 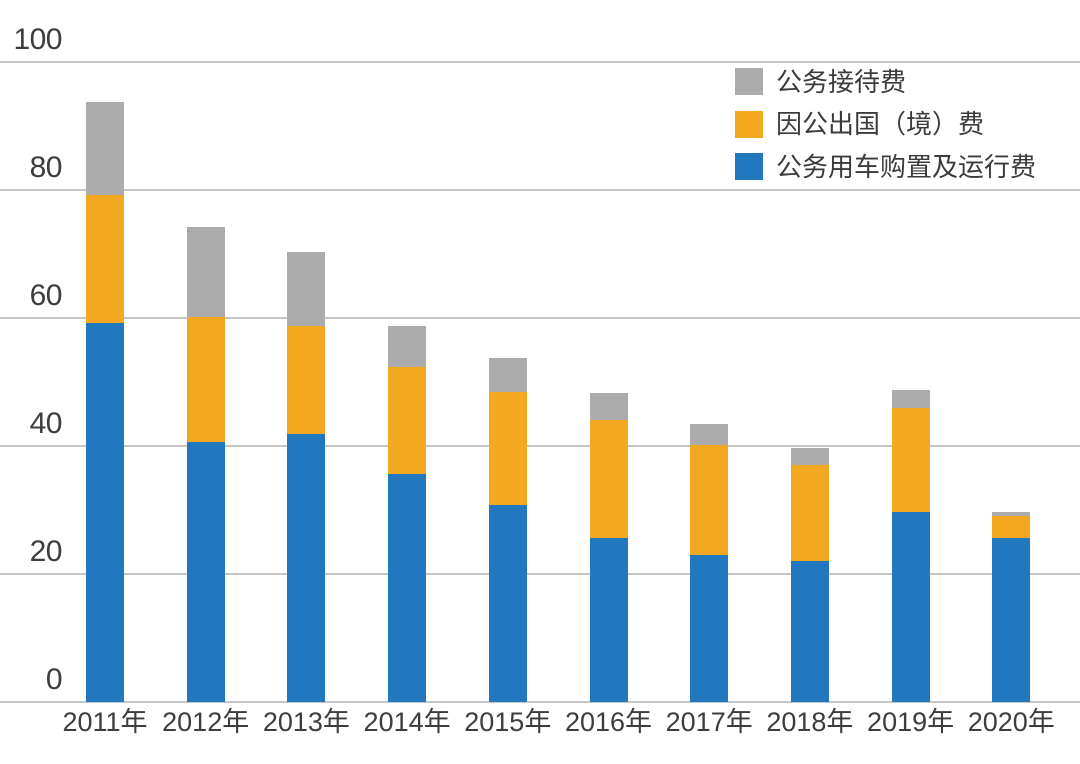 I want to click on legend: 公务接待费因公出国（境）费公务用车购置及运行费, so click(x=885, y=132).